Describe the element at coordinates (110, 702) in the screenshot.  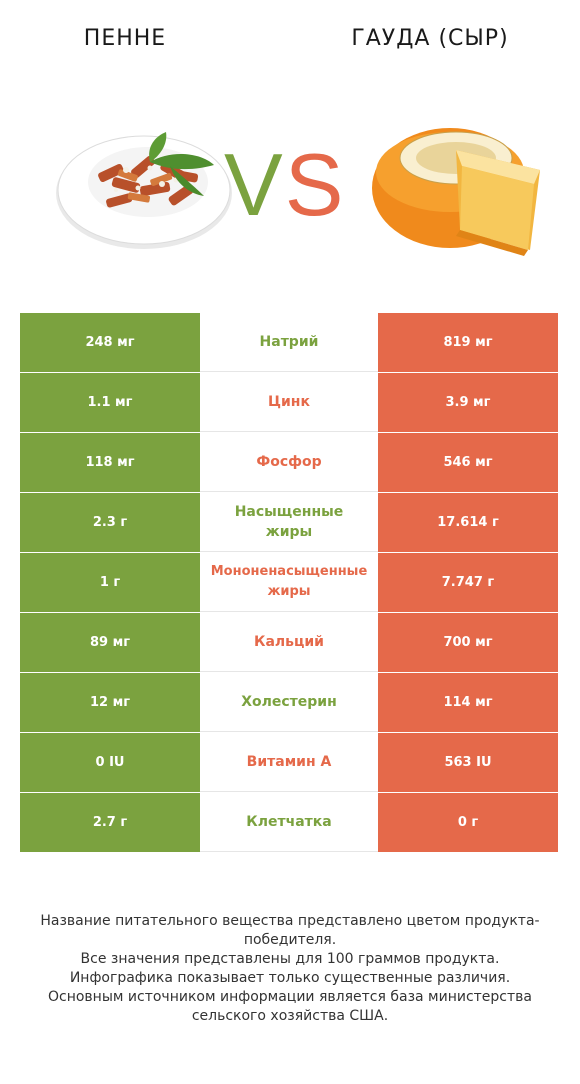
I see `left-value: 12 мг` at that location.